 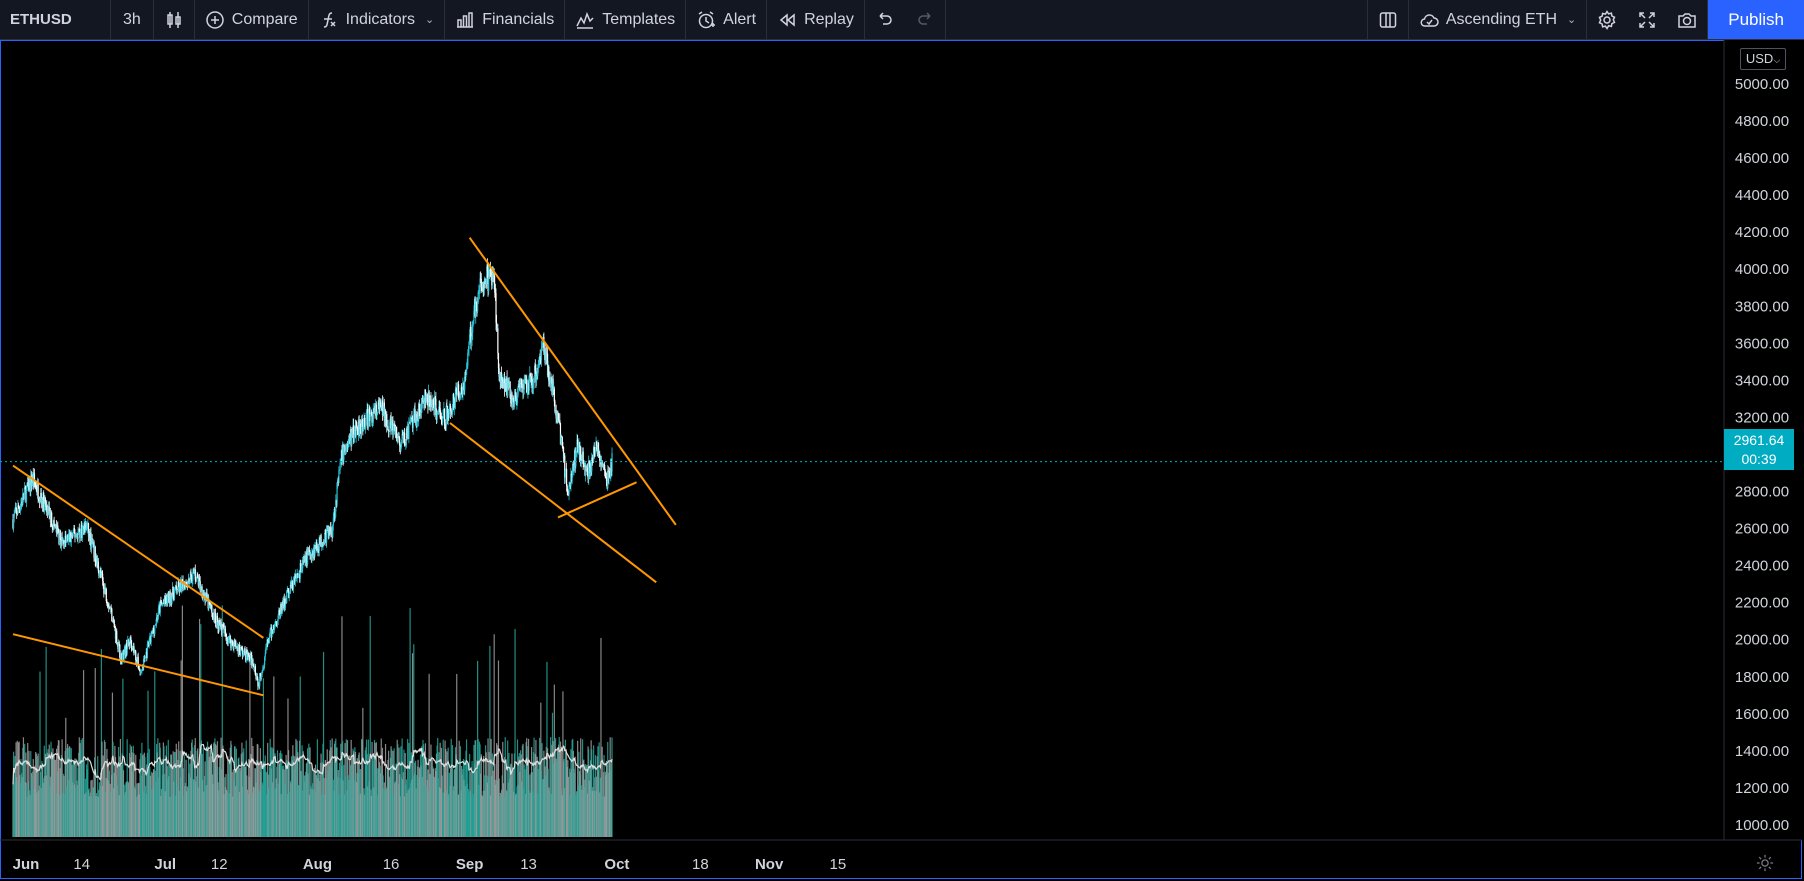 I want to click on layout-button, so click(x=1388, y=19).